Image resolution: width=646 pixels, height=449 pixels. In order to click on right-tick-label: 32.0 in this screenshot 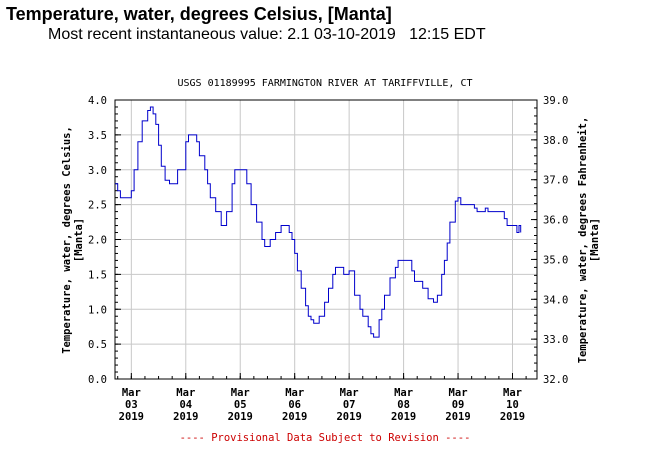, I will do `click(555, 380)`.